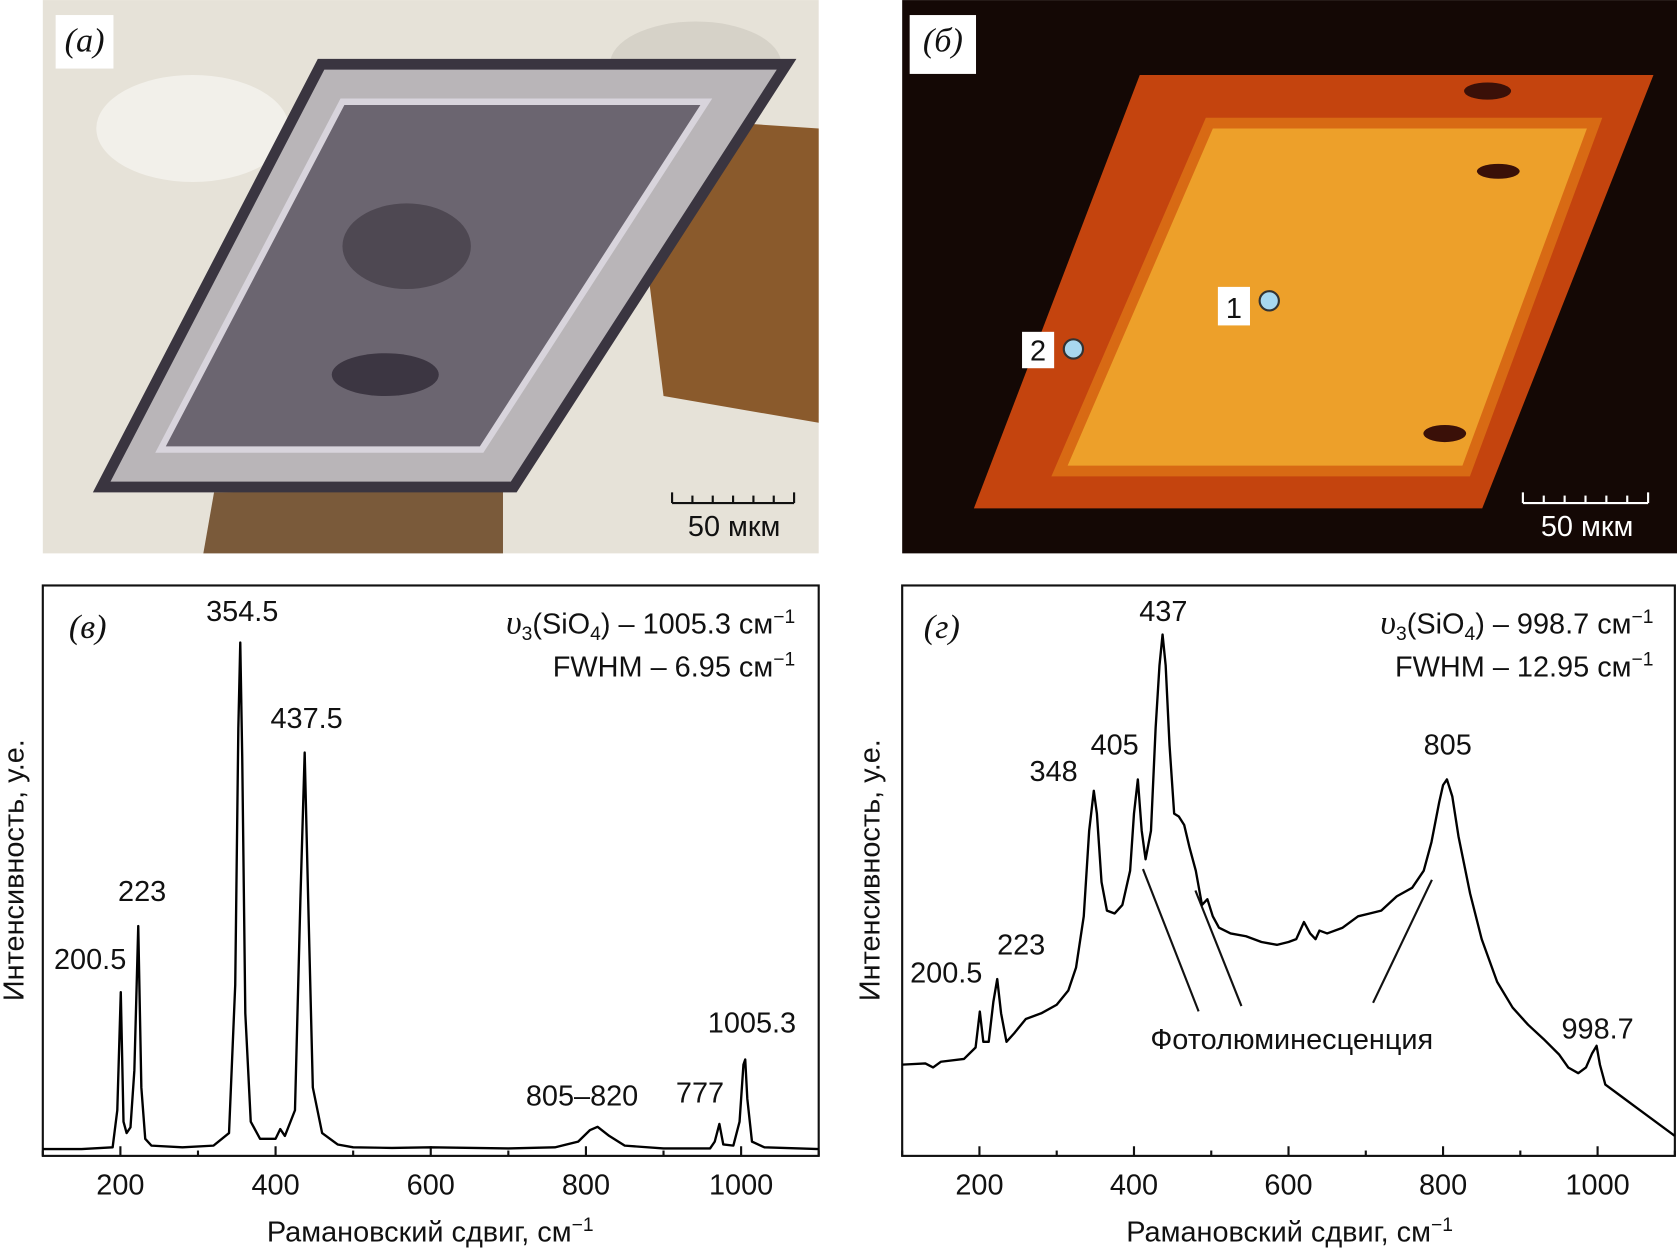  What do you see at coordinates (943, 40) in the screenshot?
I see `panel-label: (б)` at bounding box center [943, 40].